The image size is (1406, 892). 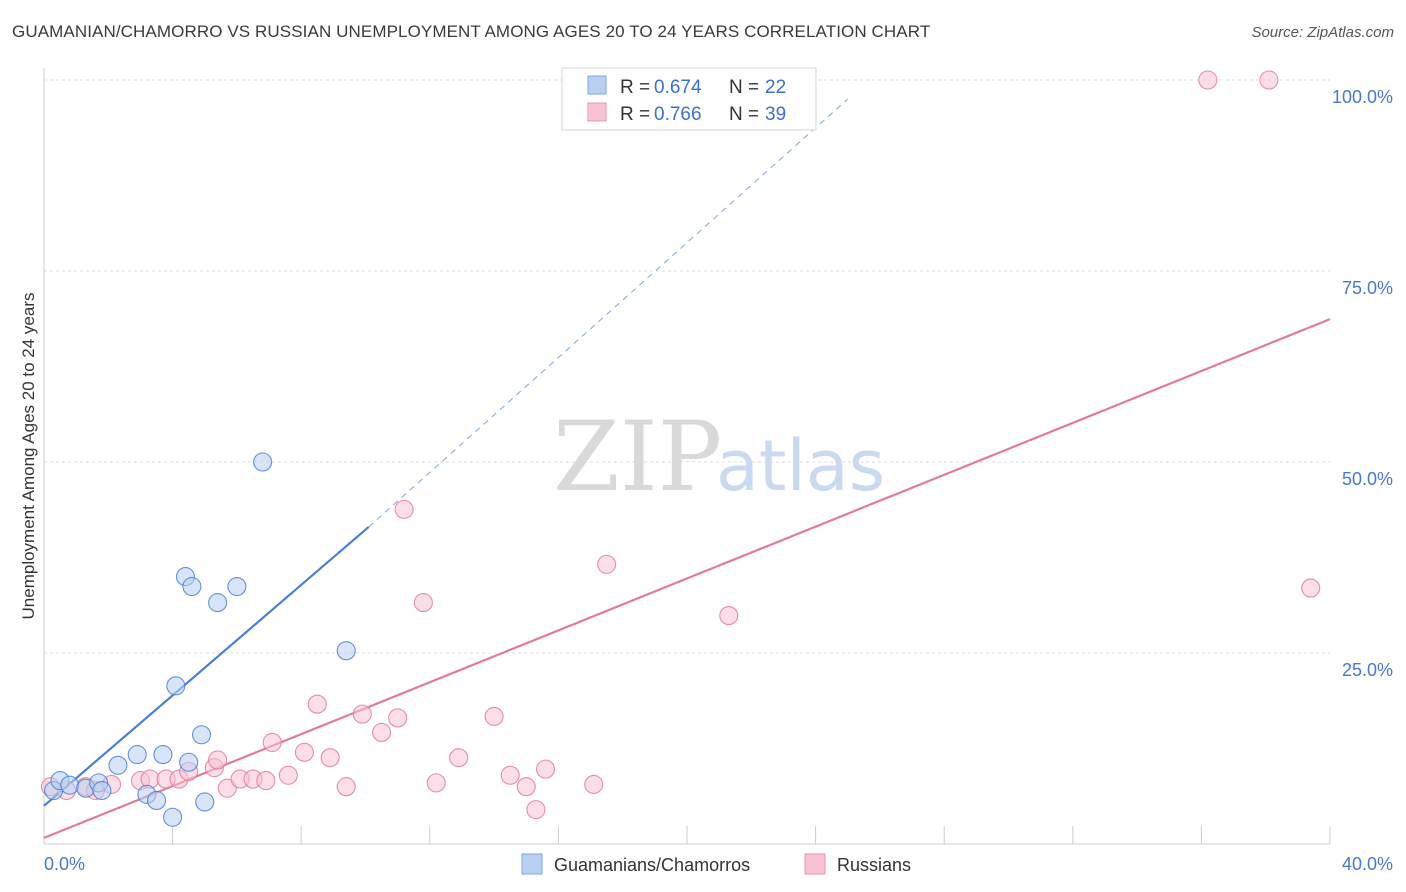 What do you see at coordinates (1367, 479) in the screenshot?
I see `y-tick-label-1: 50.0%` at bounding box center [1367, 479].